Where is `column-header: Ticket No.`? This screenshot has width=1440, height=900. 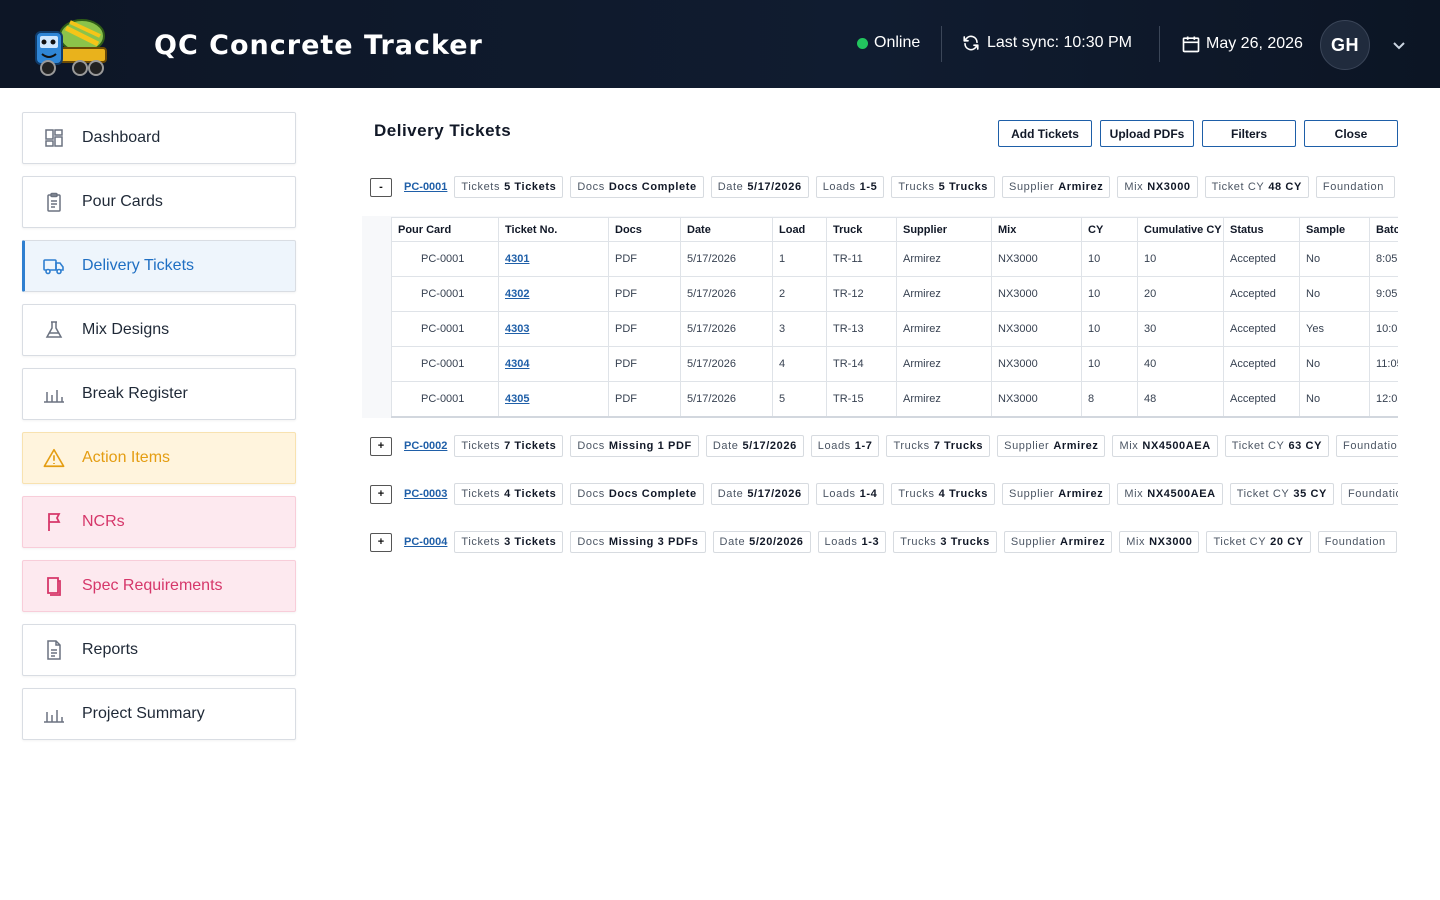 column-header: Ticket No. is located at coordinates (553, 229).